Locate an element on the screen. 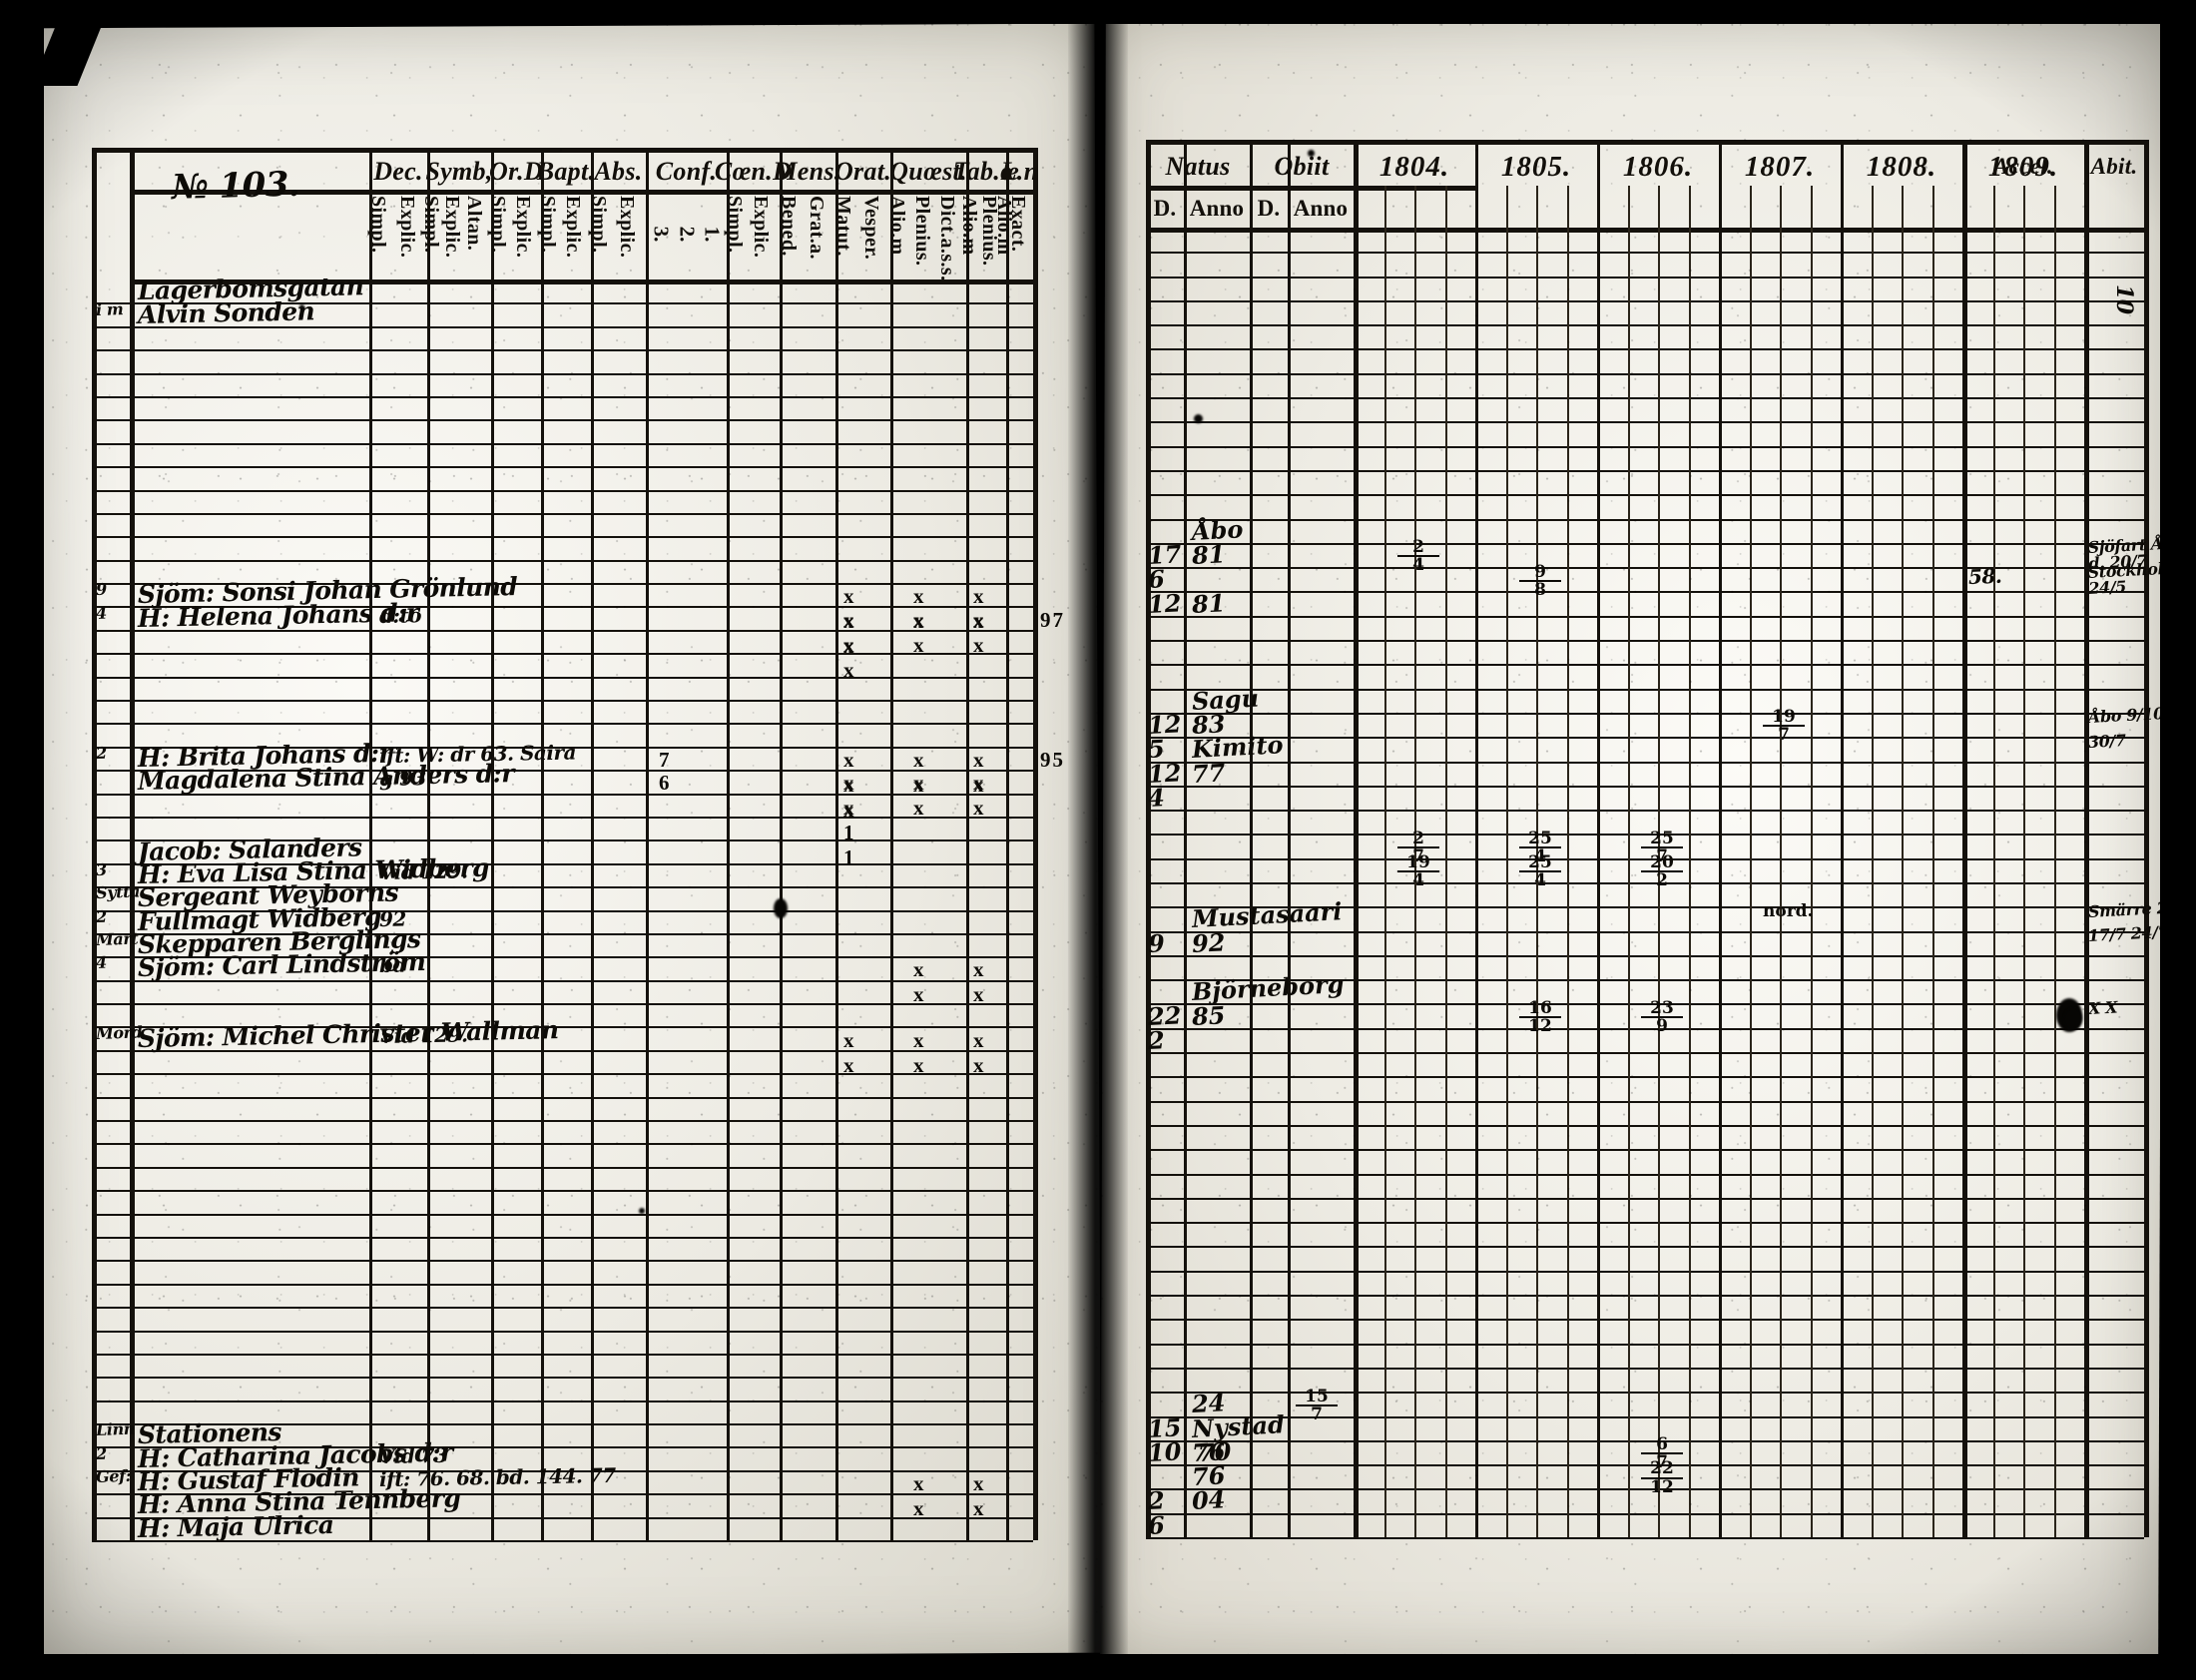 The image size is (2196, 1680). entry-prefix: Sytta is located at coordinates (118, 892).